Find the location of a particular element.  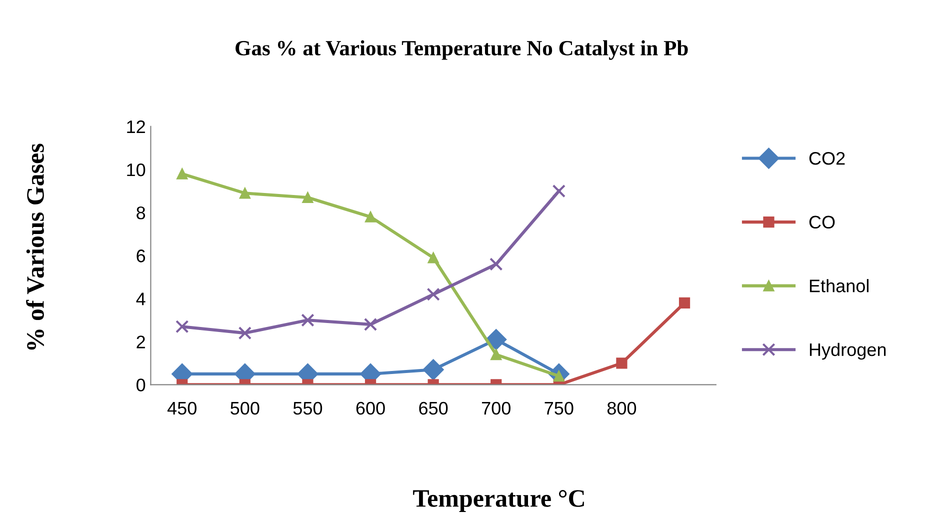

y-tick-label: 4 is located at coordinates (141, 299).